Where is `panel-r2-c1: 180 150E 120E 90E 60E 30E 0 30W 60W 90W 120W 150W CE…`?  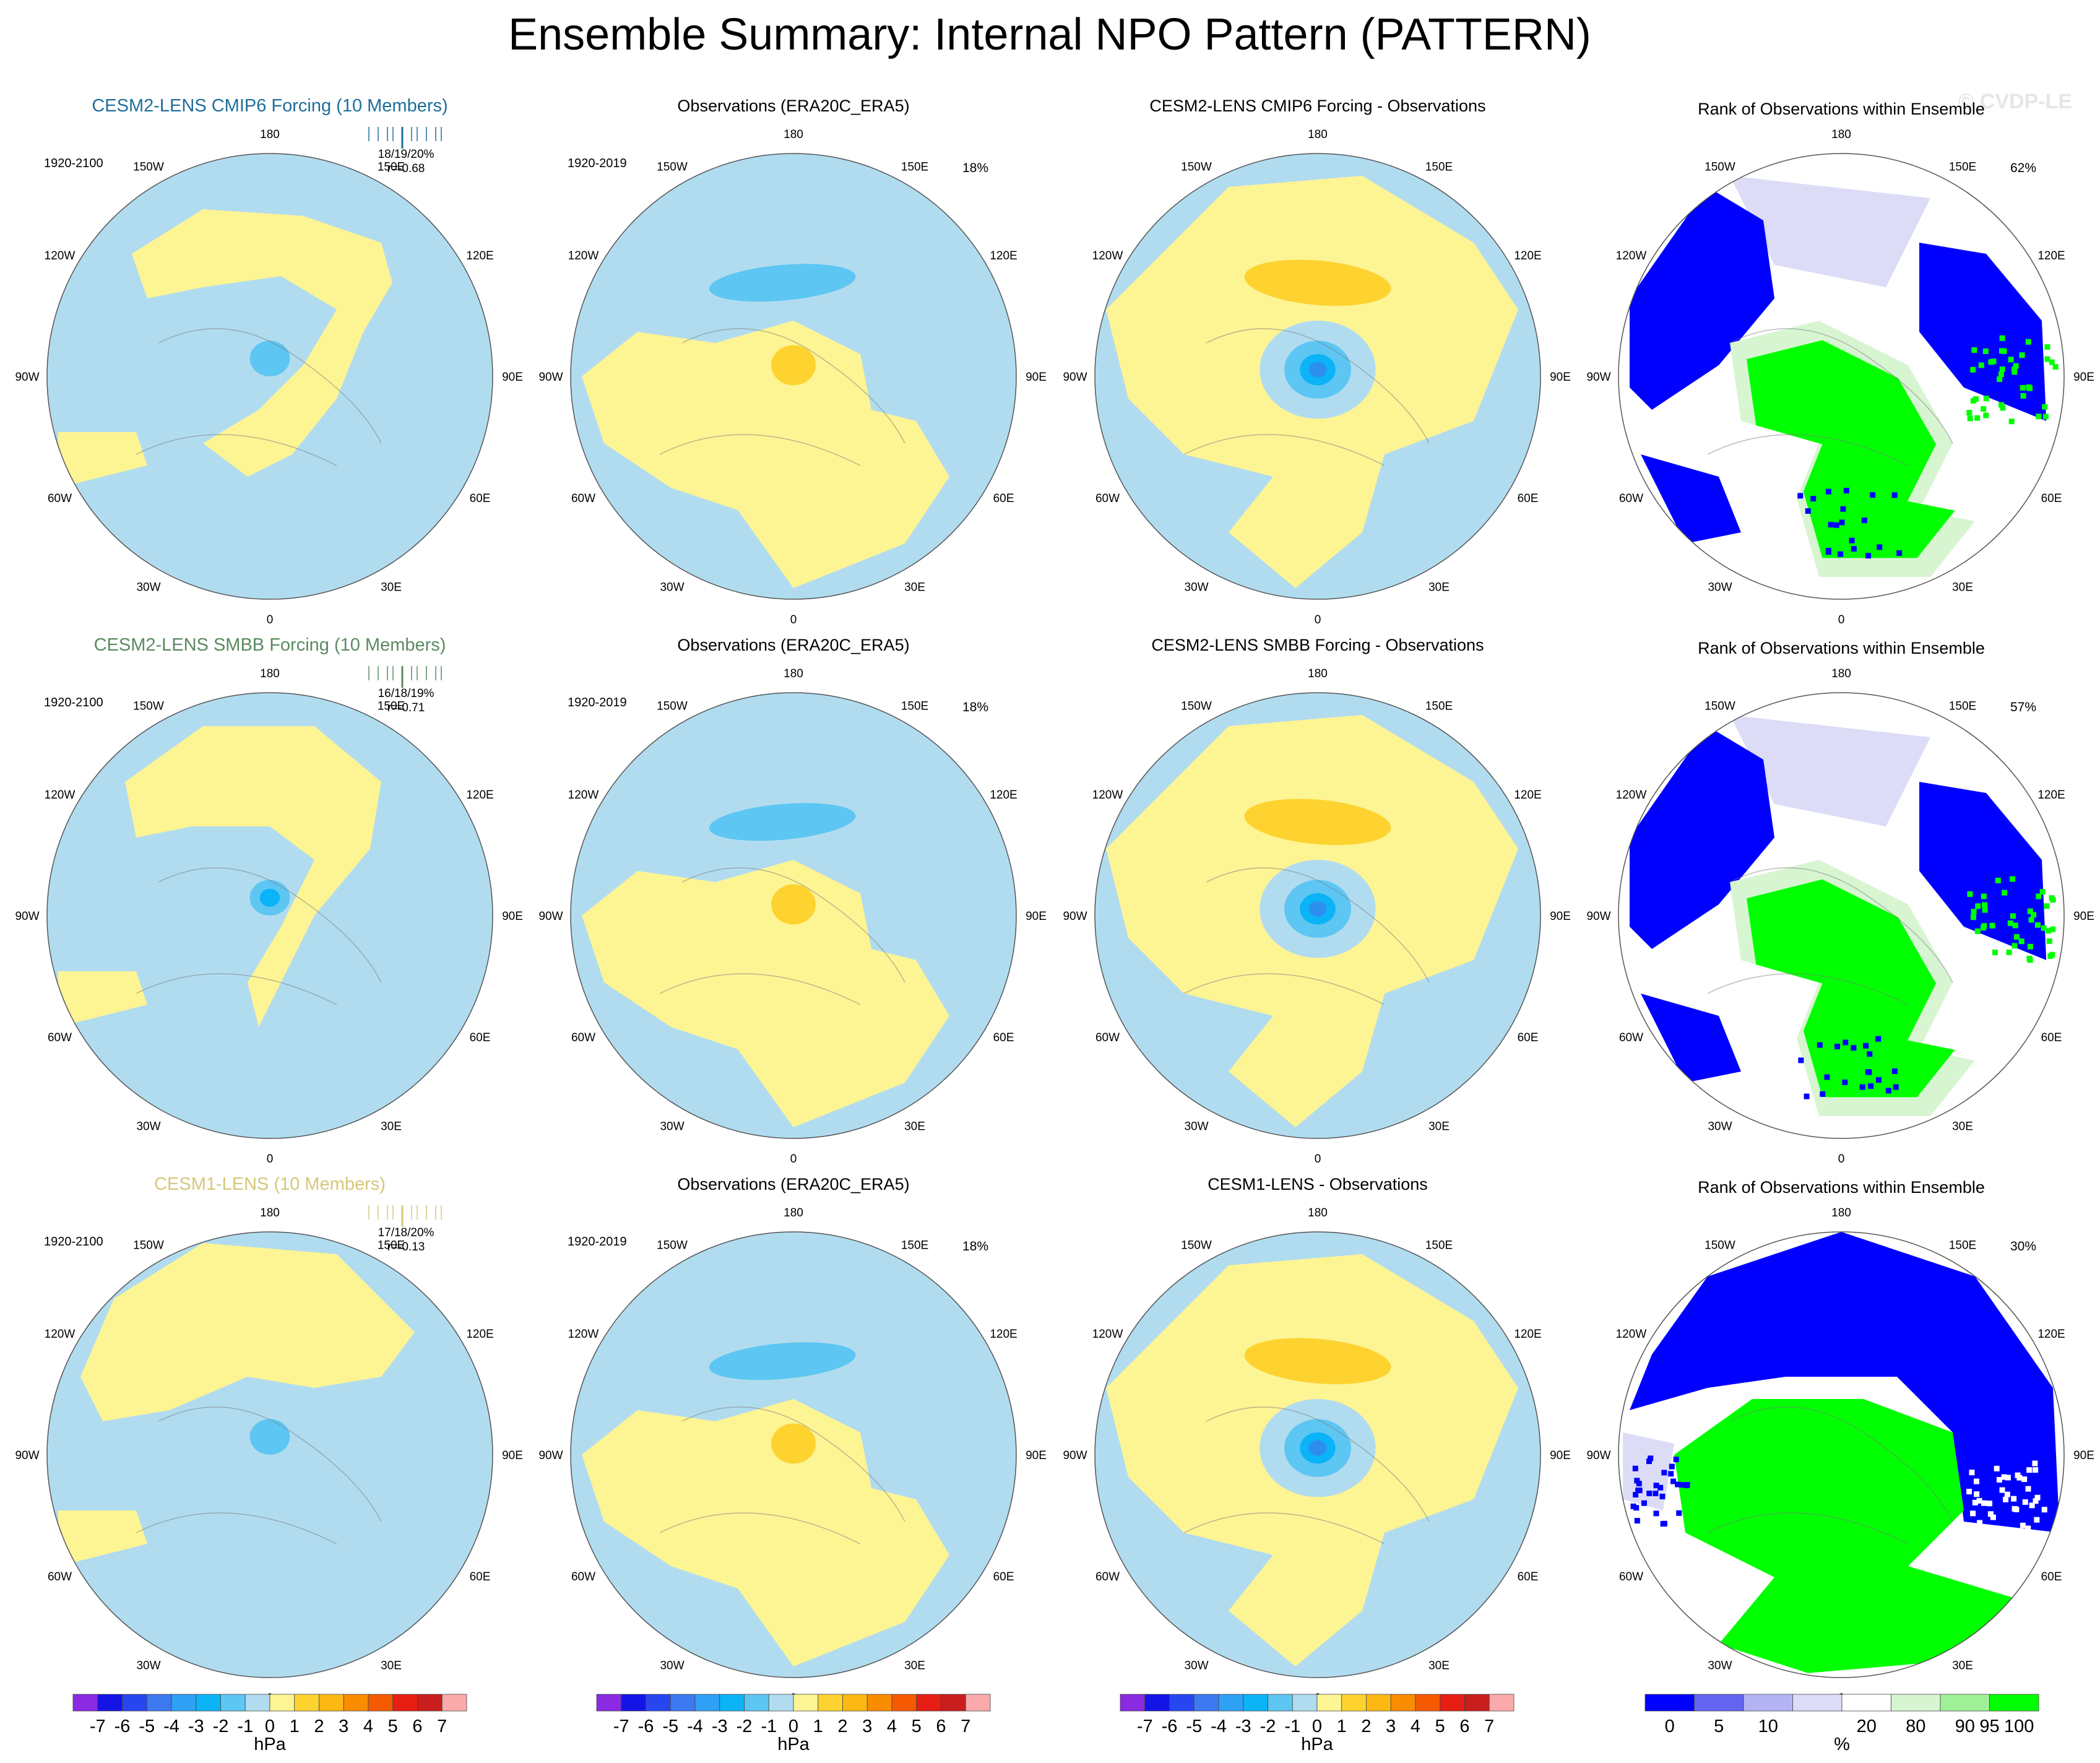
panel-r2-c1: 180 150E 120E 90E 60E 30E 0 30W 60W 90W 120W 150W CE… is located at coordinates (268, 900).